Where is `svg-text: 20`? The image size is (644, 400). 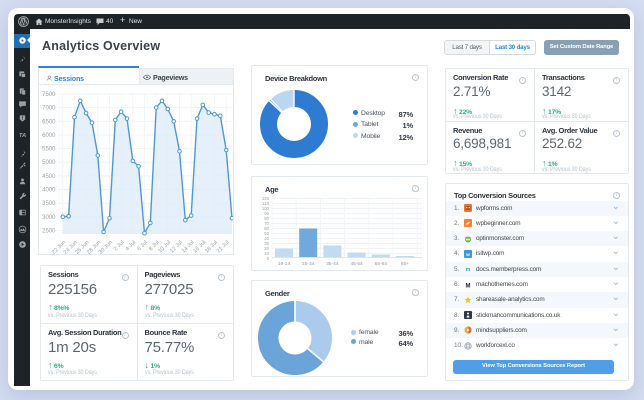
svg-text: 20 is located at coordinates (266, 248).